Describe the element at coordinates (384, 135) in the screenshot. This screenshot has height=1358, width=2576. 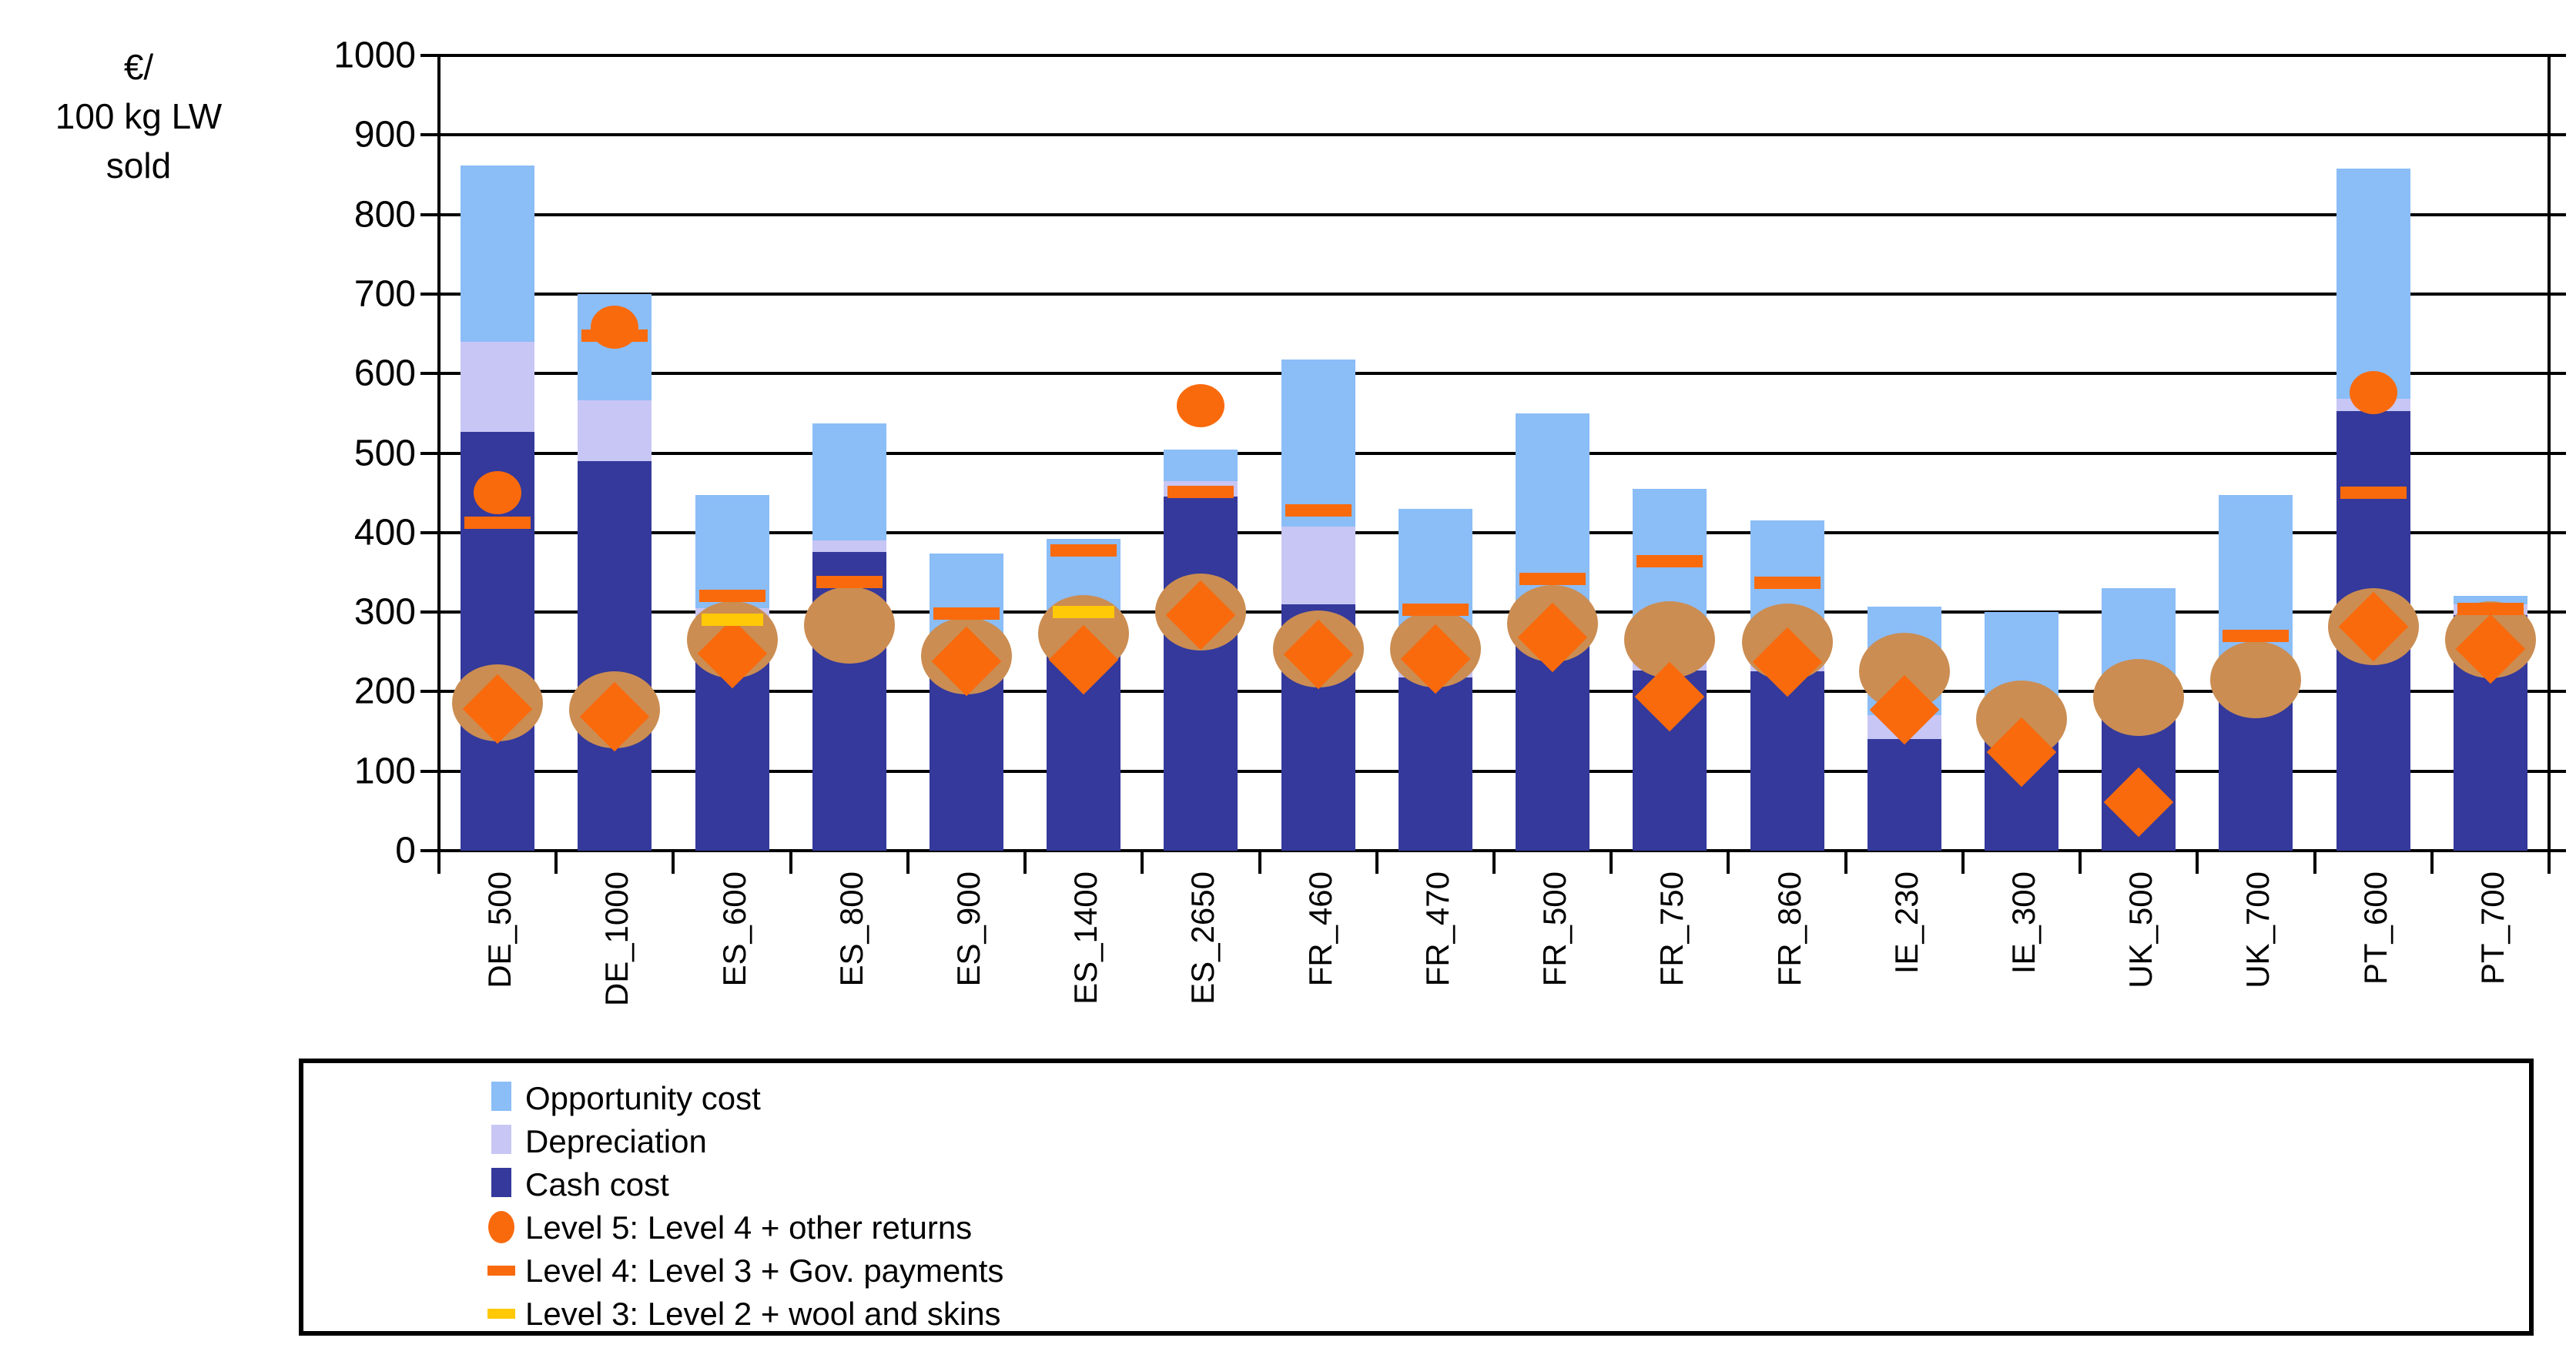
I see `y-tick-label: 900` at that location.